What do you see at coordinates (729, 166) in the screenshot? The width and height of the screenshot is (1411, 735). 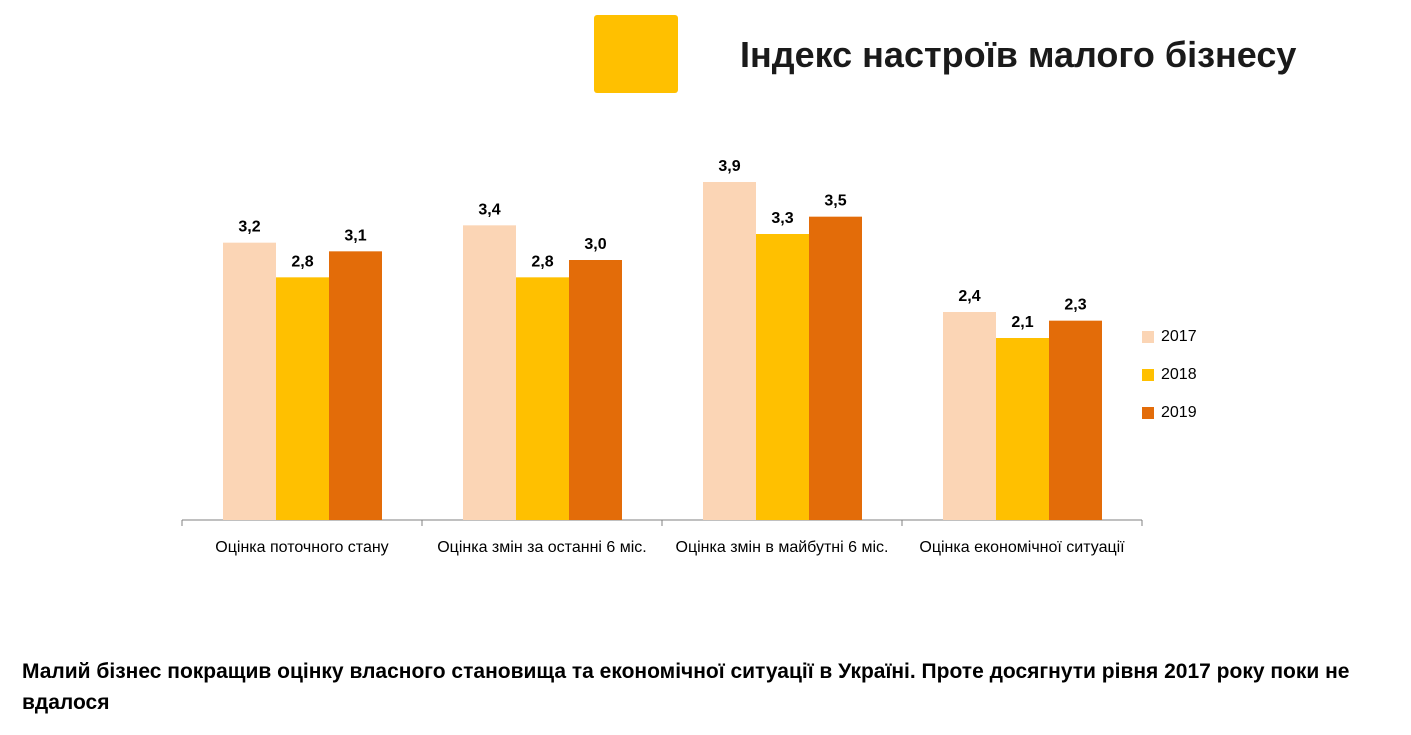 I see `data-label: 3,9` at bounding box center [729, 166].